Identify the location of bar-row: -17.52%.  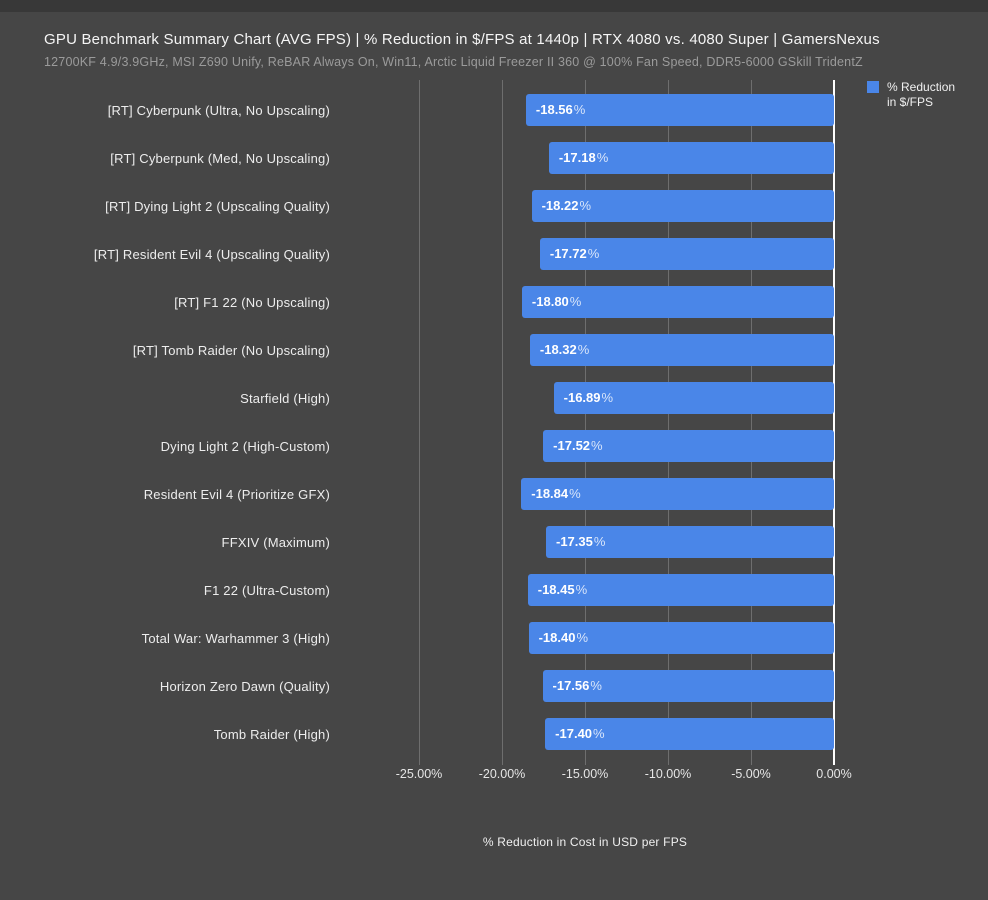
(585, 446).